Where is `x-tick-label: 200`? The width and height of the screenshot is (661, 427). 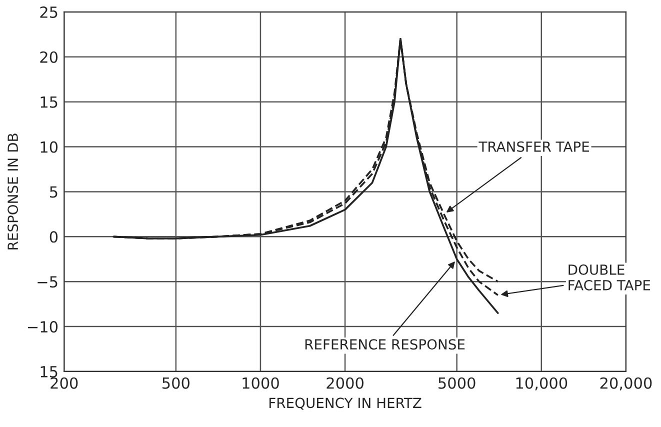 x-tick-label: 200 is located at coordinates (64, 383).